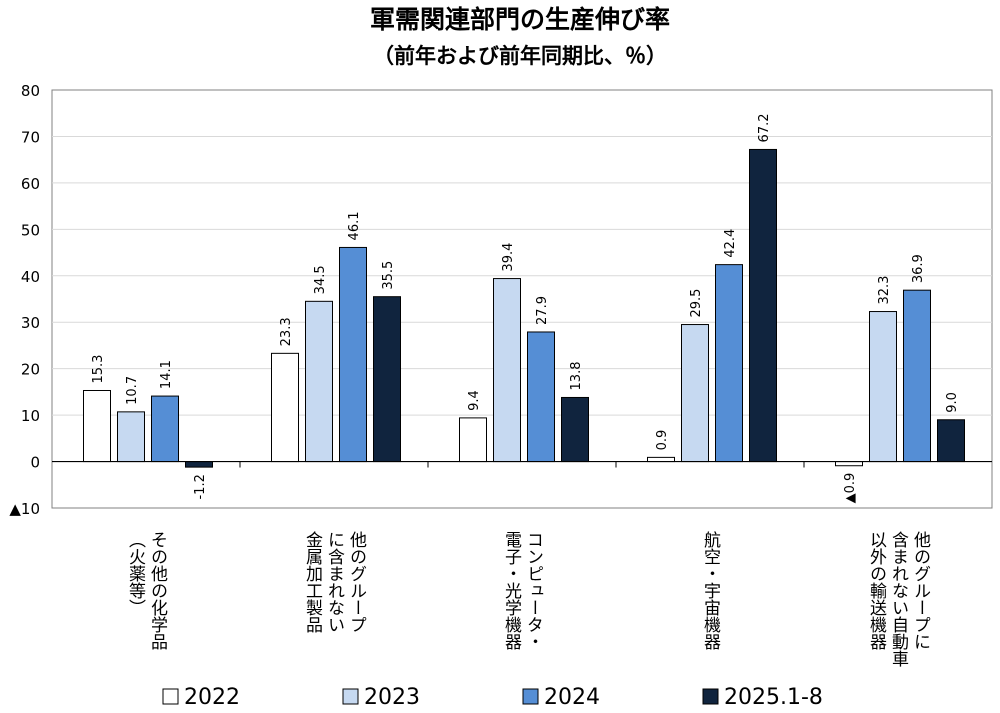 This screenshot has width=1000, height=713. What do you see at coordinates (662, 440) in the screenshot?
I see `data-label: 0.9` at bounding box center [662, 440].